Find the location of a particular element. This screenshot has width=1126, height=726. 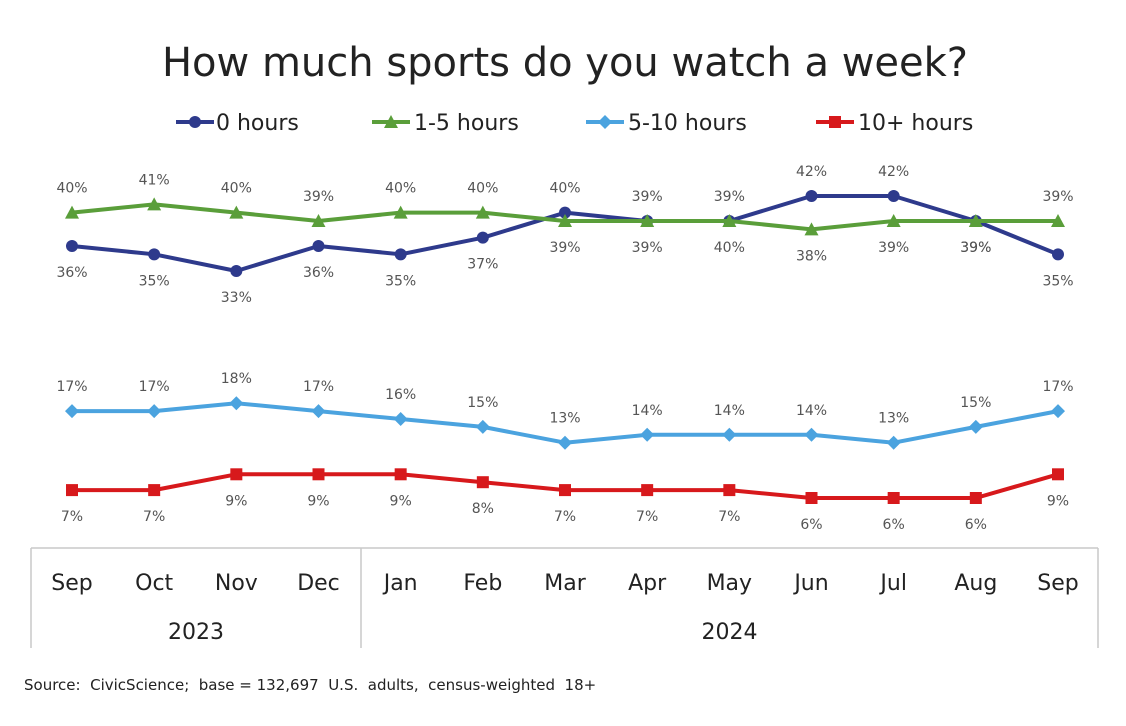

data-label: 37% is located at coordinates (482, 265).